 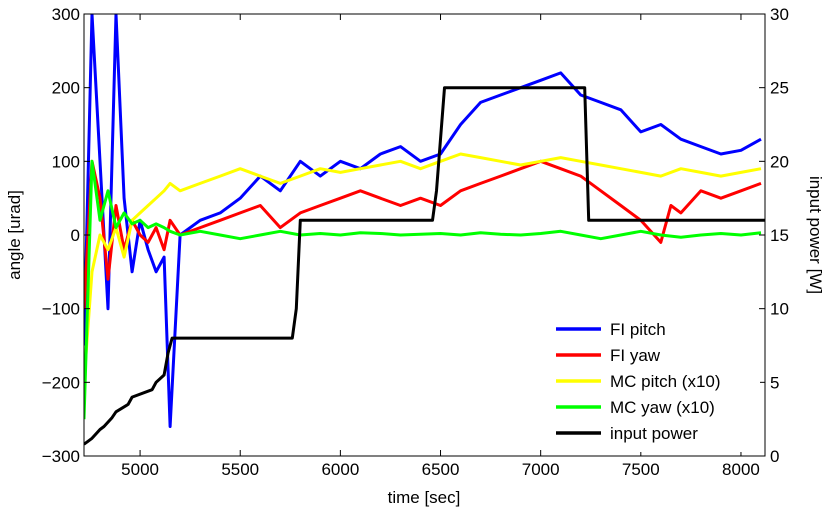 What do you see at coordinates (815, 235) in the screenshot?
I see `y-axis-label-right: input power [W]` at bounding box center [815, 235].